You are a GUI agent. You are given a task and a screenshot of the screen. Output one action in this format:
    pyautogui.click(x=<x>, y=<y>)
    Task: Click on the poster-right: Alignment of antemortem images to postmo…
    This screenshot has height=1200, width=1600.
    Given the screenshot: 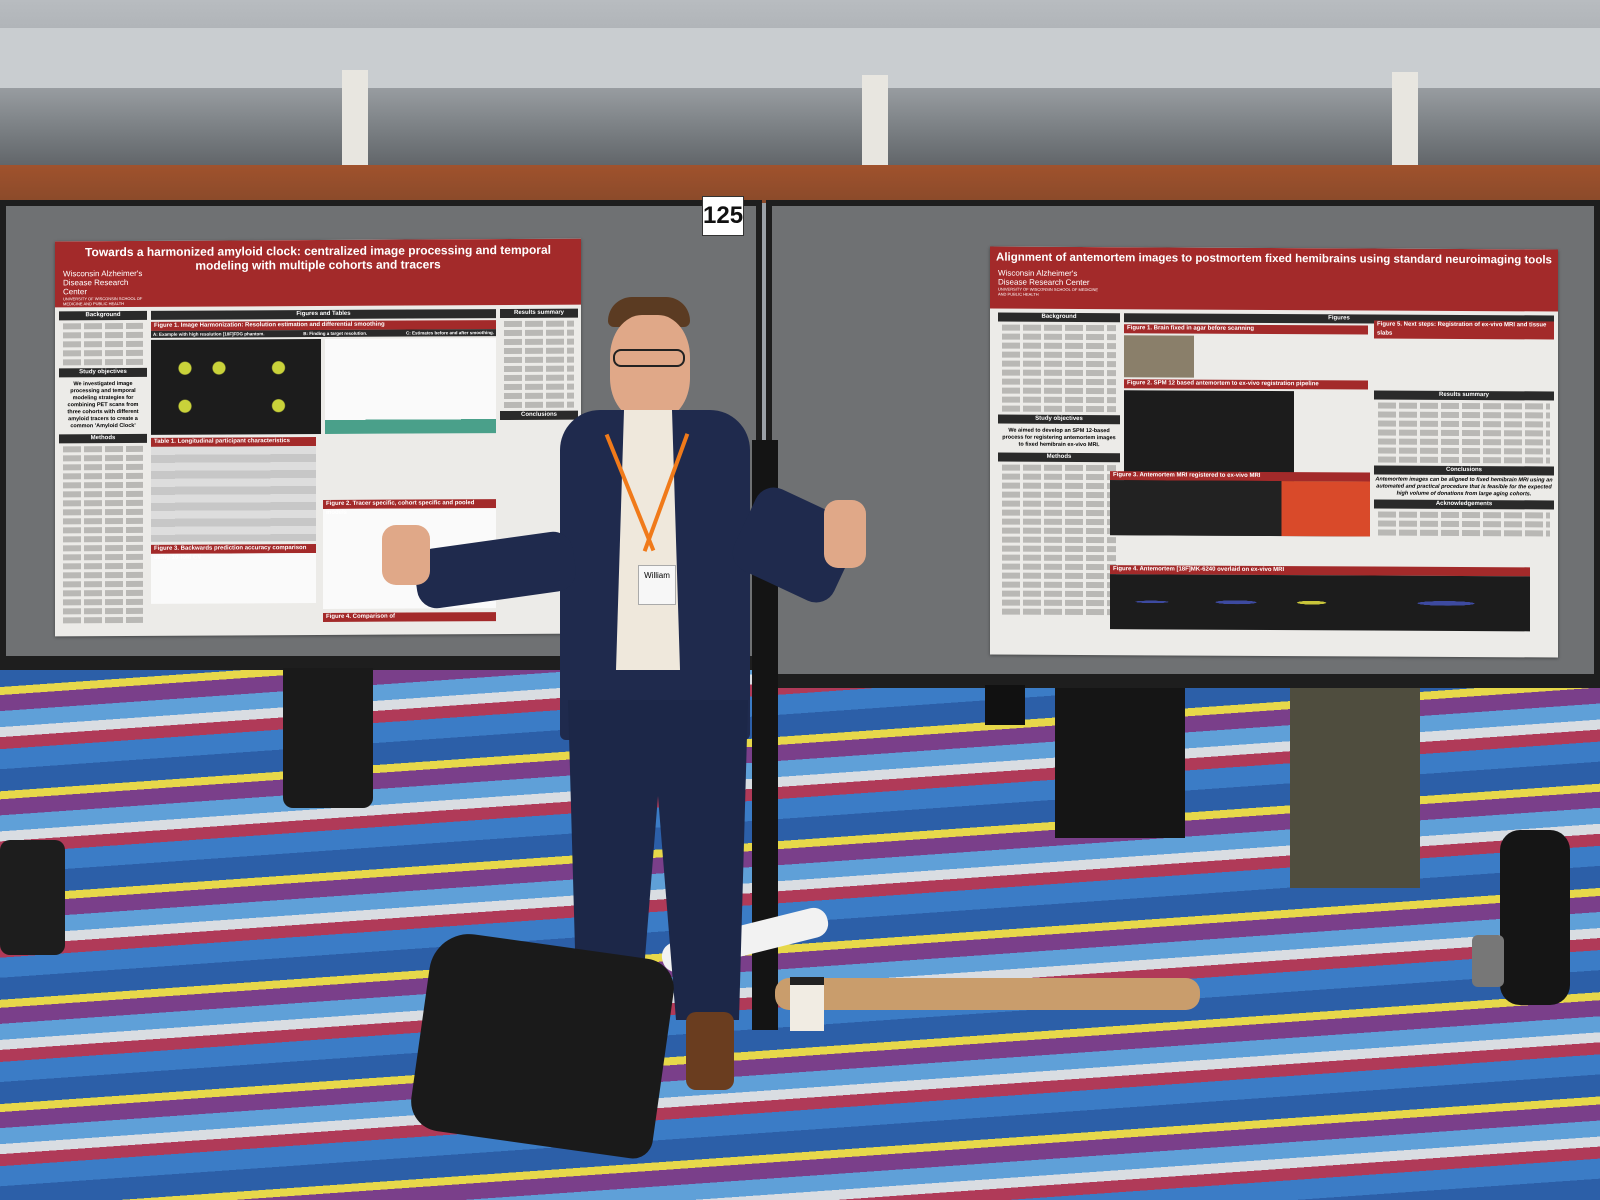 What is the action you would take?
    pyautogui.click(x=1274, y=452)
    